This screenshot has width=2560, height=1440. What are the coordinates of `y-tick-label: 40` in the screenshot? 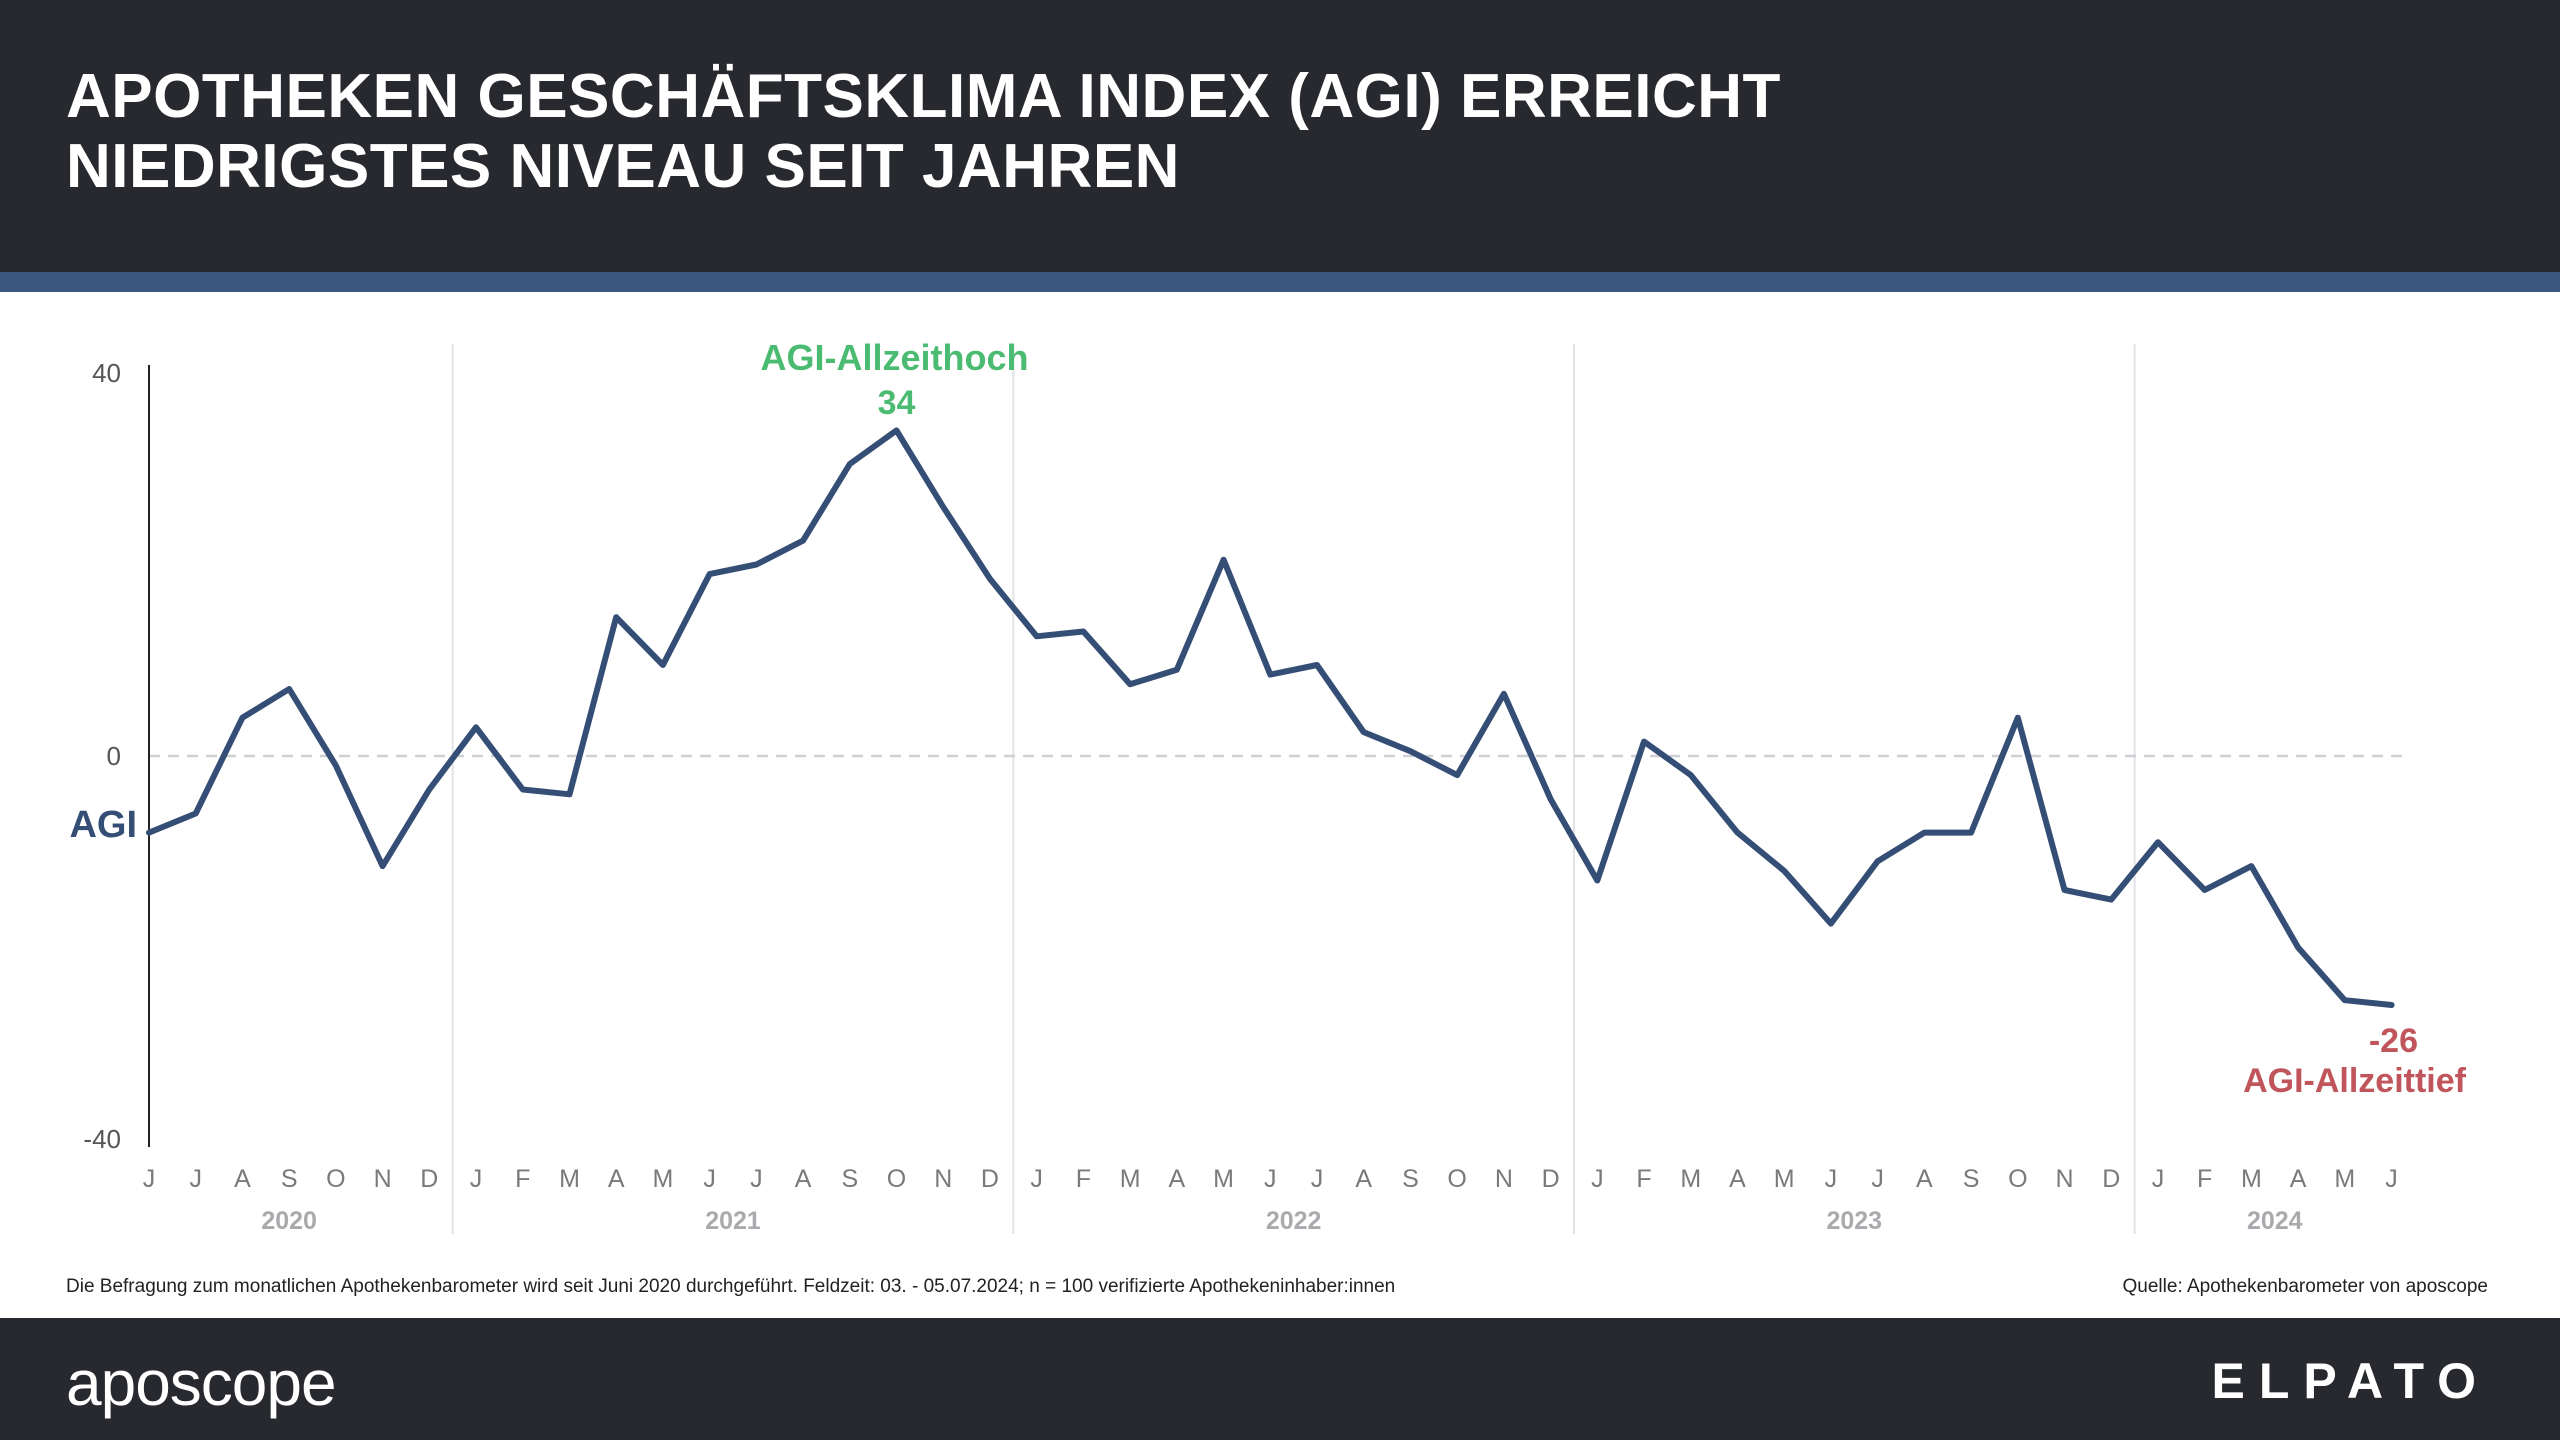 It's located at (106, 373).